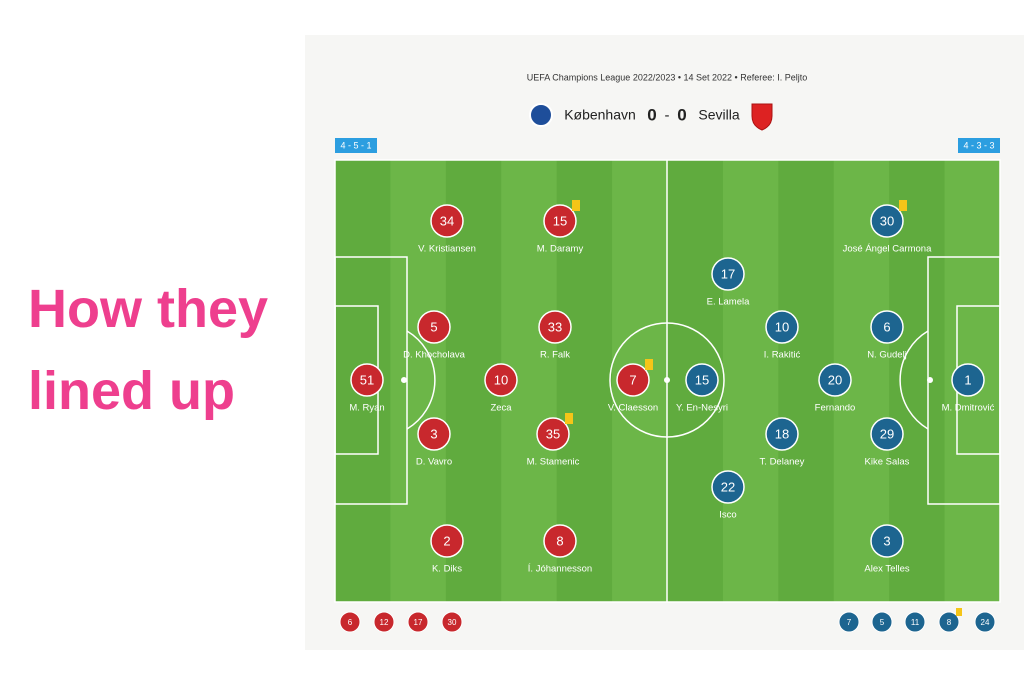 Image resolution: width=1024 pixels, height=683 pixels. I want to click on player-number: 33, so click(555, 326).